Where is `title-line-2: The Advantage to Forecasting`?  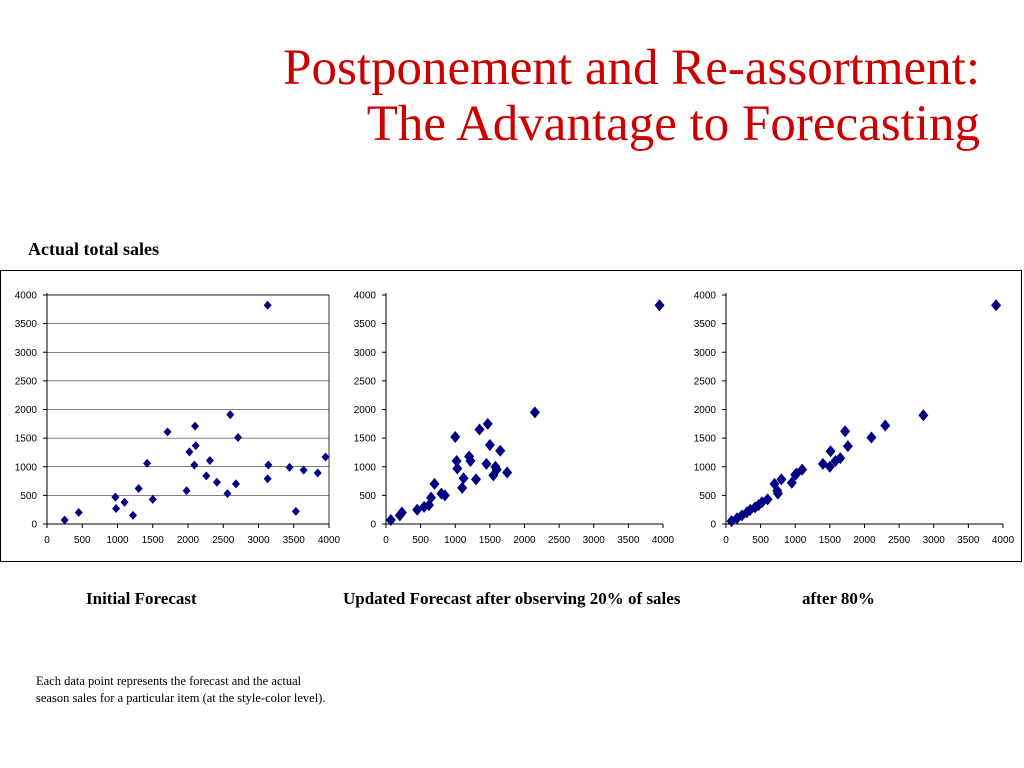 title-line-2: The Advantage to Forecasting is located at coordinates (673, 124).